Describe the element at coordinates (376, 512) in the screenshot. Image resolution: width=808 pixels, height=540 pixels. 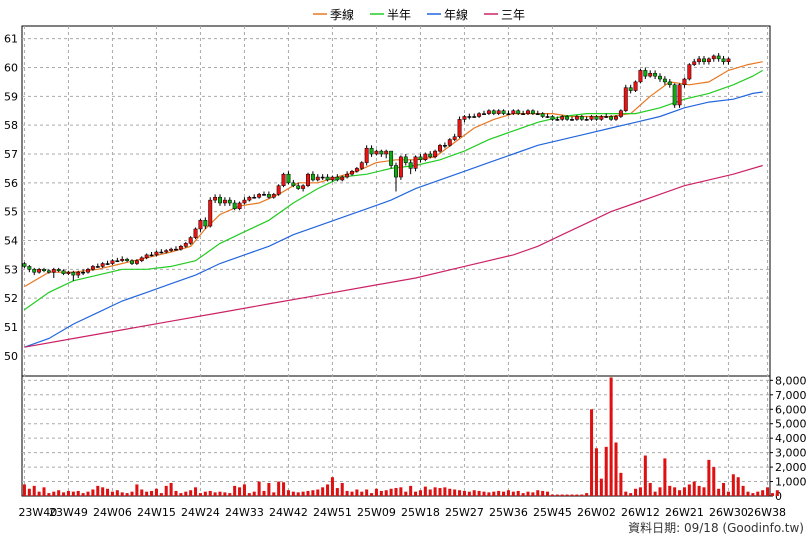
I see `x-tick-label: 25W09` at that location.